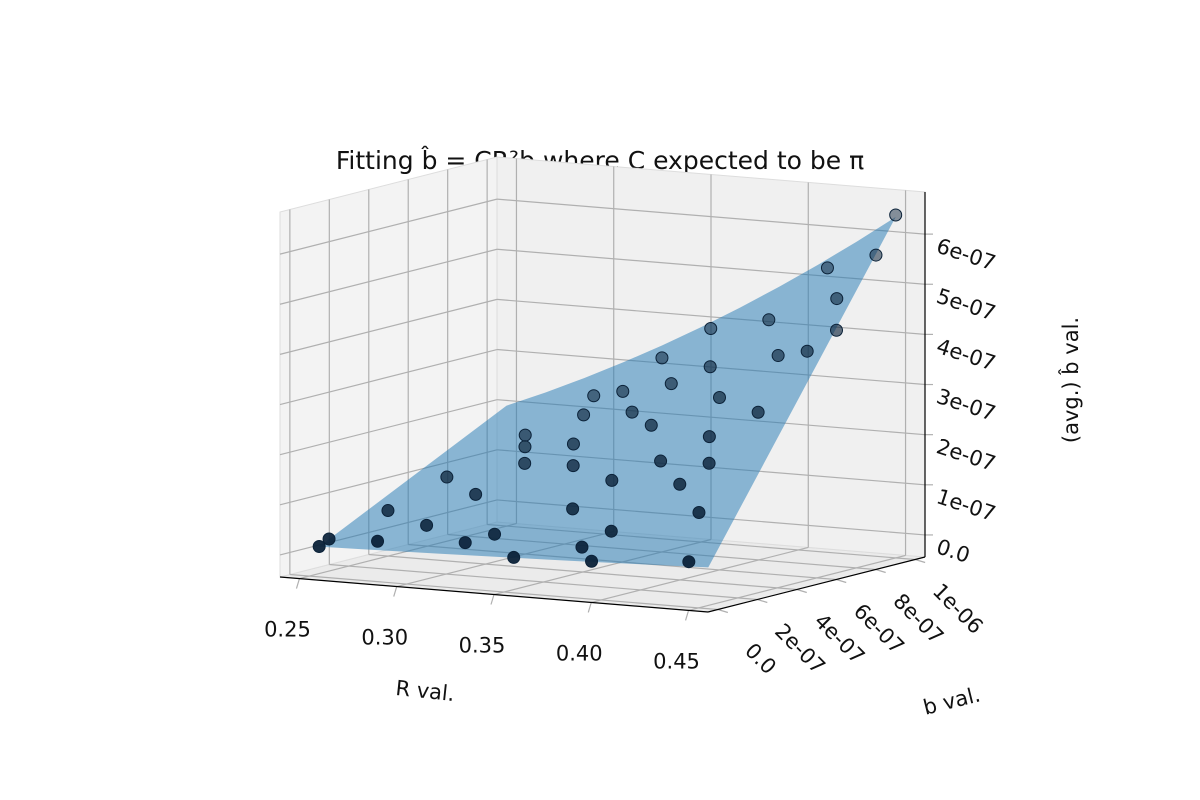 The image size is (1200, 800). Describe the element at coordinates (579, 653) in the screenshot. I see `x-tick-label: 0.40` at that location.